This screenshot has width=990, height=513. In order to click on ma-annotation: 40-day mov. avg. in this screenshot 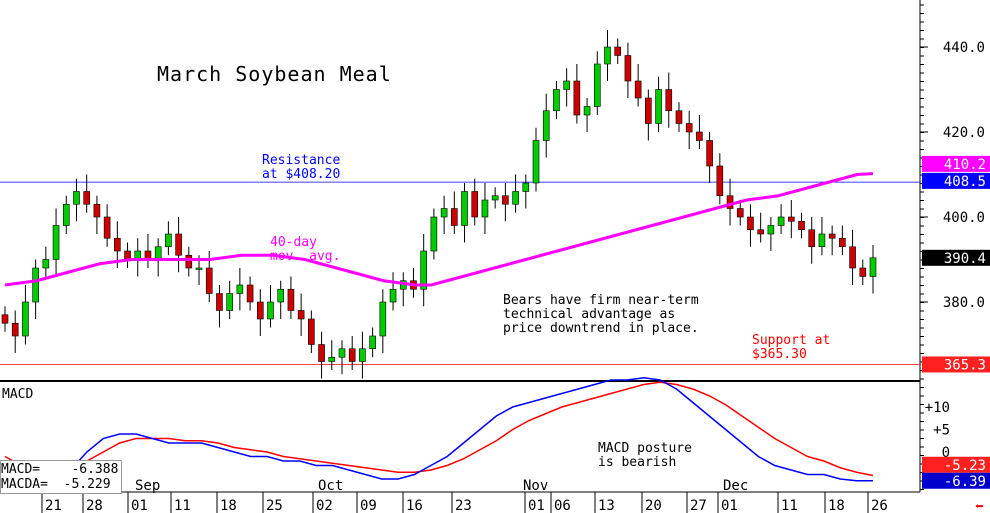, I will do `click(305, 249)`.